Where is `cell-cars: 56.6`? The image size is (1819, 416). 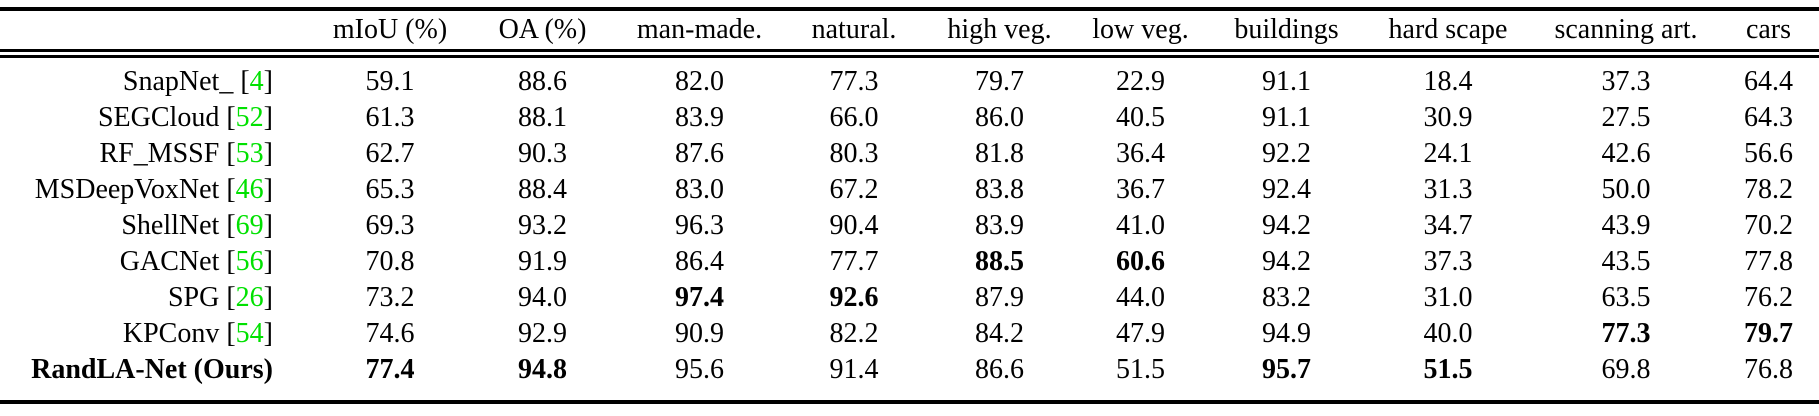
cell-cars: 56.6 is located at coordinates (1768, 153).